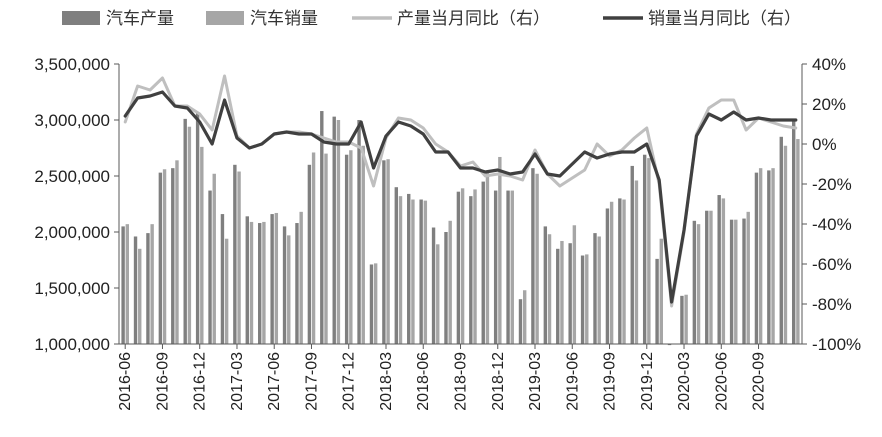  Describe the element at coordinates (829, 64) in the screenshot. I see `right-tick-label: 40%` at that location.